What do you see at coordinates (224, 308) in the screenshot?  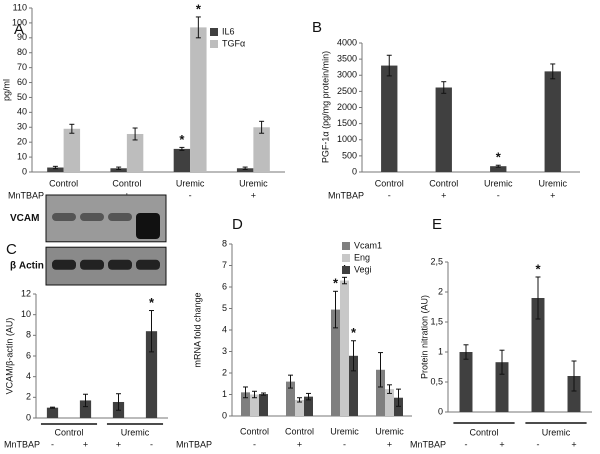 I see `y-tick-label: 5` at bounding box center [224, 308].